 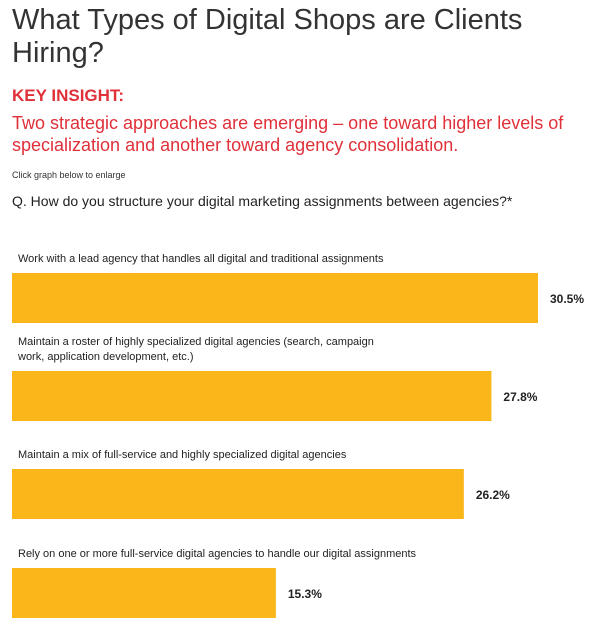 I want to click on category-label: work, application development, etc.), so click(x=105, y=357).